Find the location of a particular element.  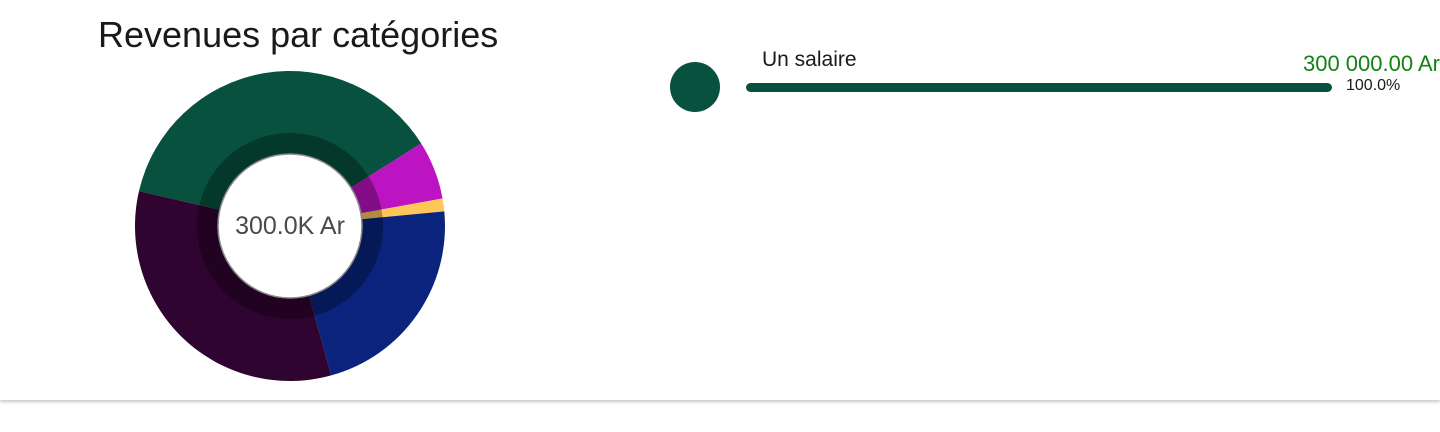

legend-item-amount: 300 000.00 Ar is located at coordinates (1371, 63).